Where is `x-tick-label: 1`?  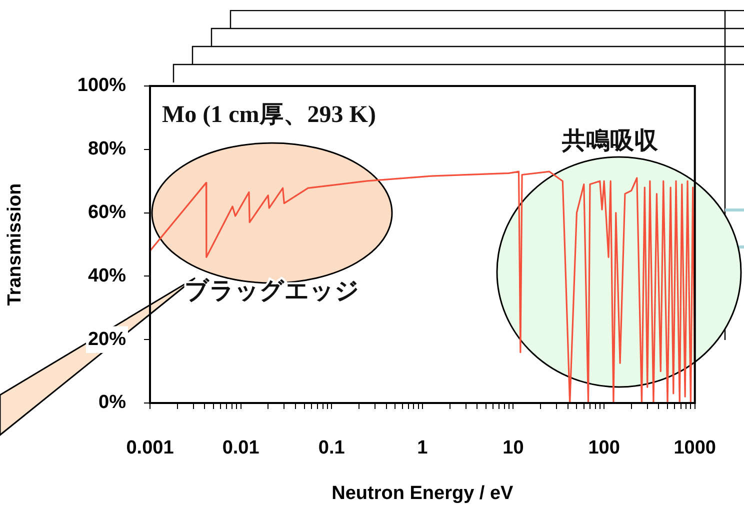 x-tick-label: 1 is located at coordinates (422, 448).